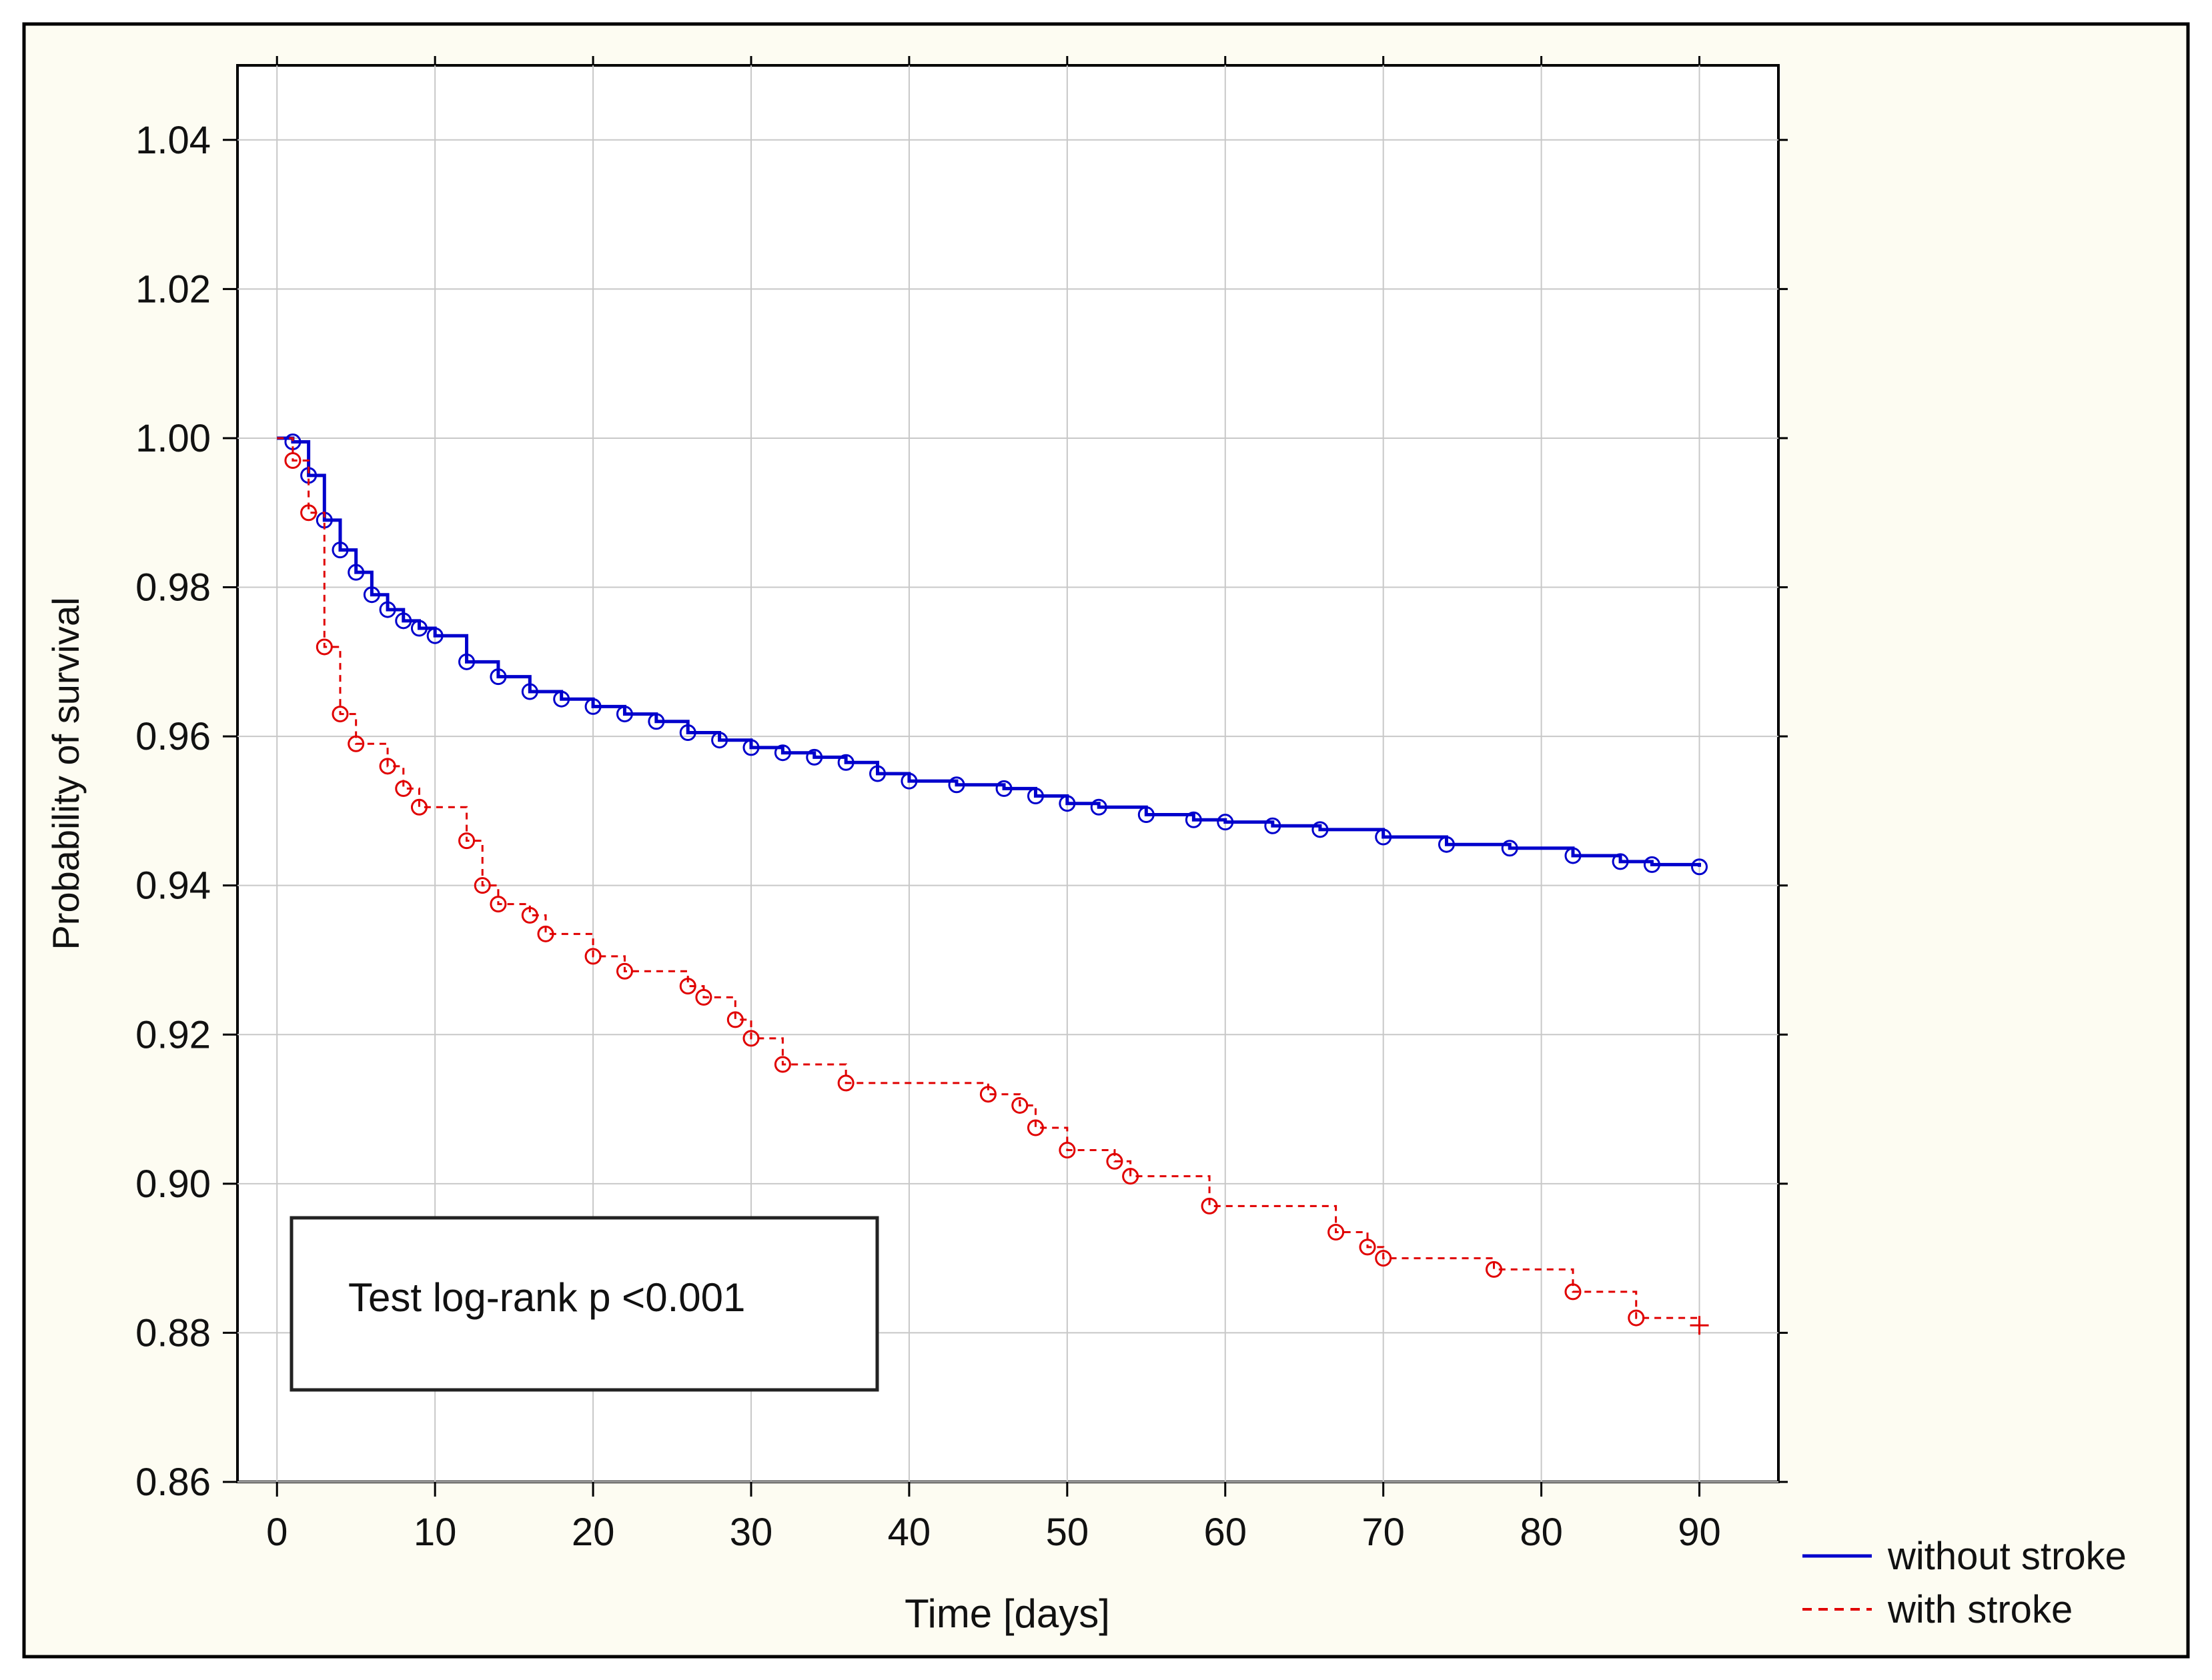 Image resolution: width=2212 pixels, height=1680 pixels. I want to click on x-tick-label: 90, so click(1699, 1532).